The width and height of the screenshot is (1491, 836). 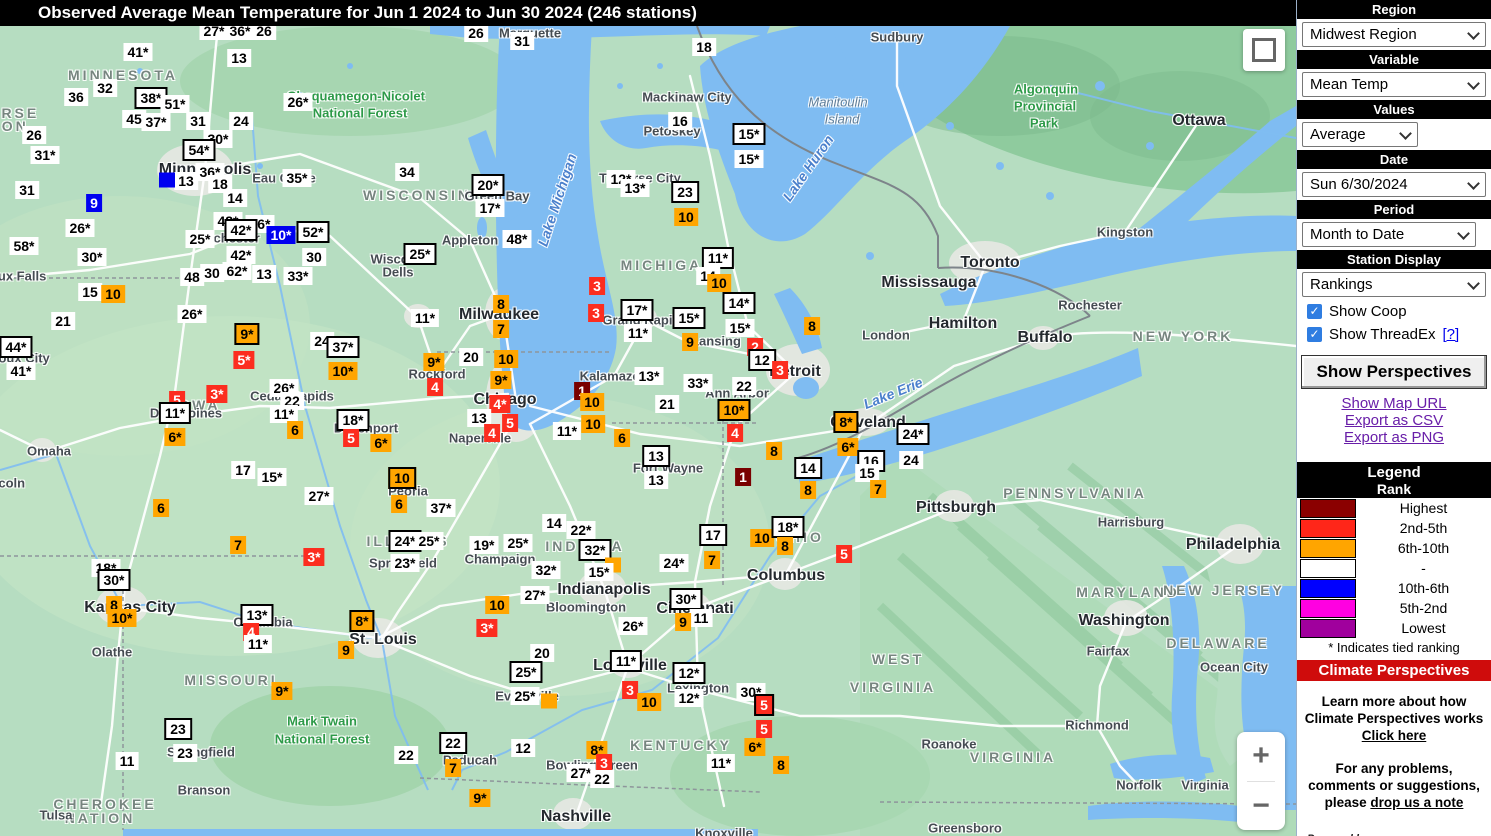 What do you see at coordinates (346, 650) in the screenshot?
I see `station-marker: 9` at bounding box center [346, 650].